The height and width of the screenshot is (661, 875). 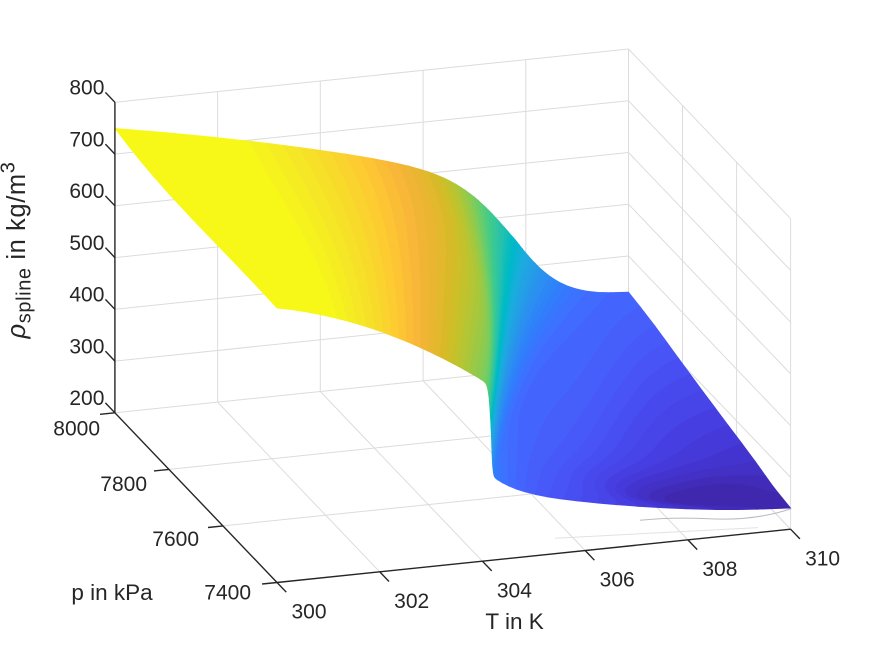 What do you see at coordinates (86, 88) in the screenshot?
I see `svg-text: 800` at bounding box center [86, 88].